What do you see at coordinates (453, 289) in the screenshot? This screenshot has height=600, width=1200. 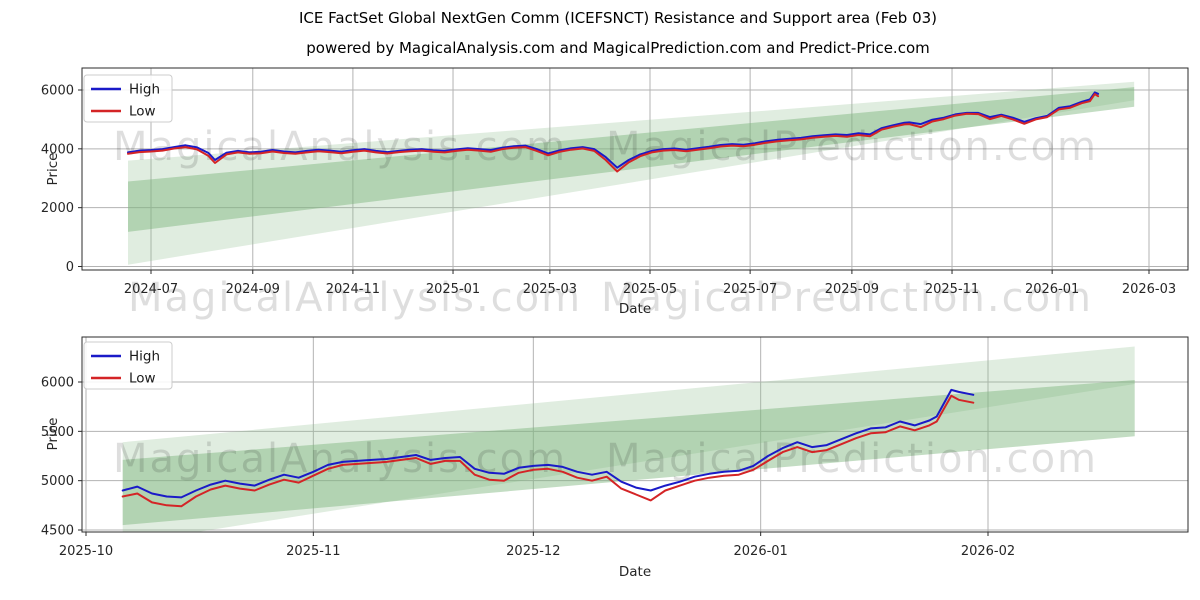 I see `x-tick-label: 2025-01` at bounding box center [453, 289].